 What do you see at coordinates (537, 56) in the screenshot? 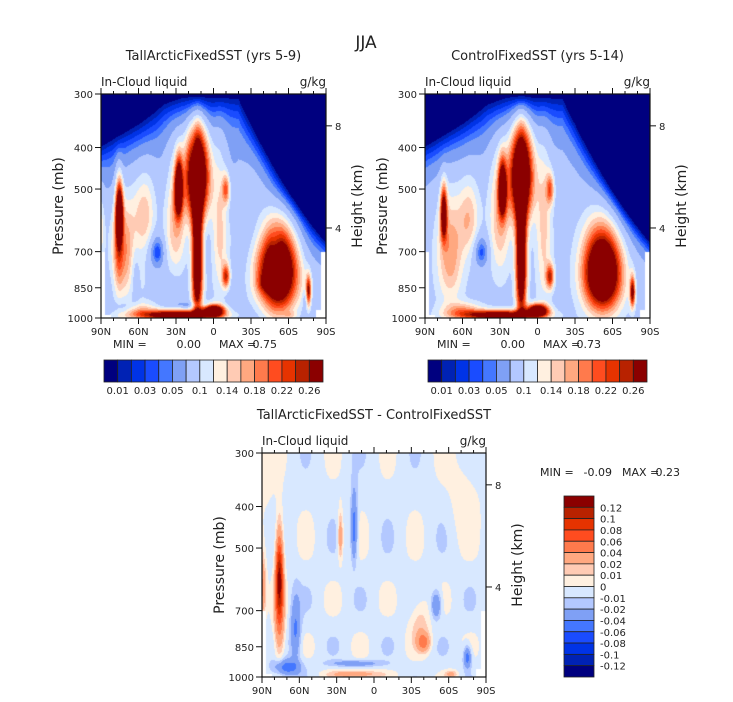
I see `plot-title: ControlFixedSST (yrs 5-14)` at bounding box center [537, 56].